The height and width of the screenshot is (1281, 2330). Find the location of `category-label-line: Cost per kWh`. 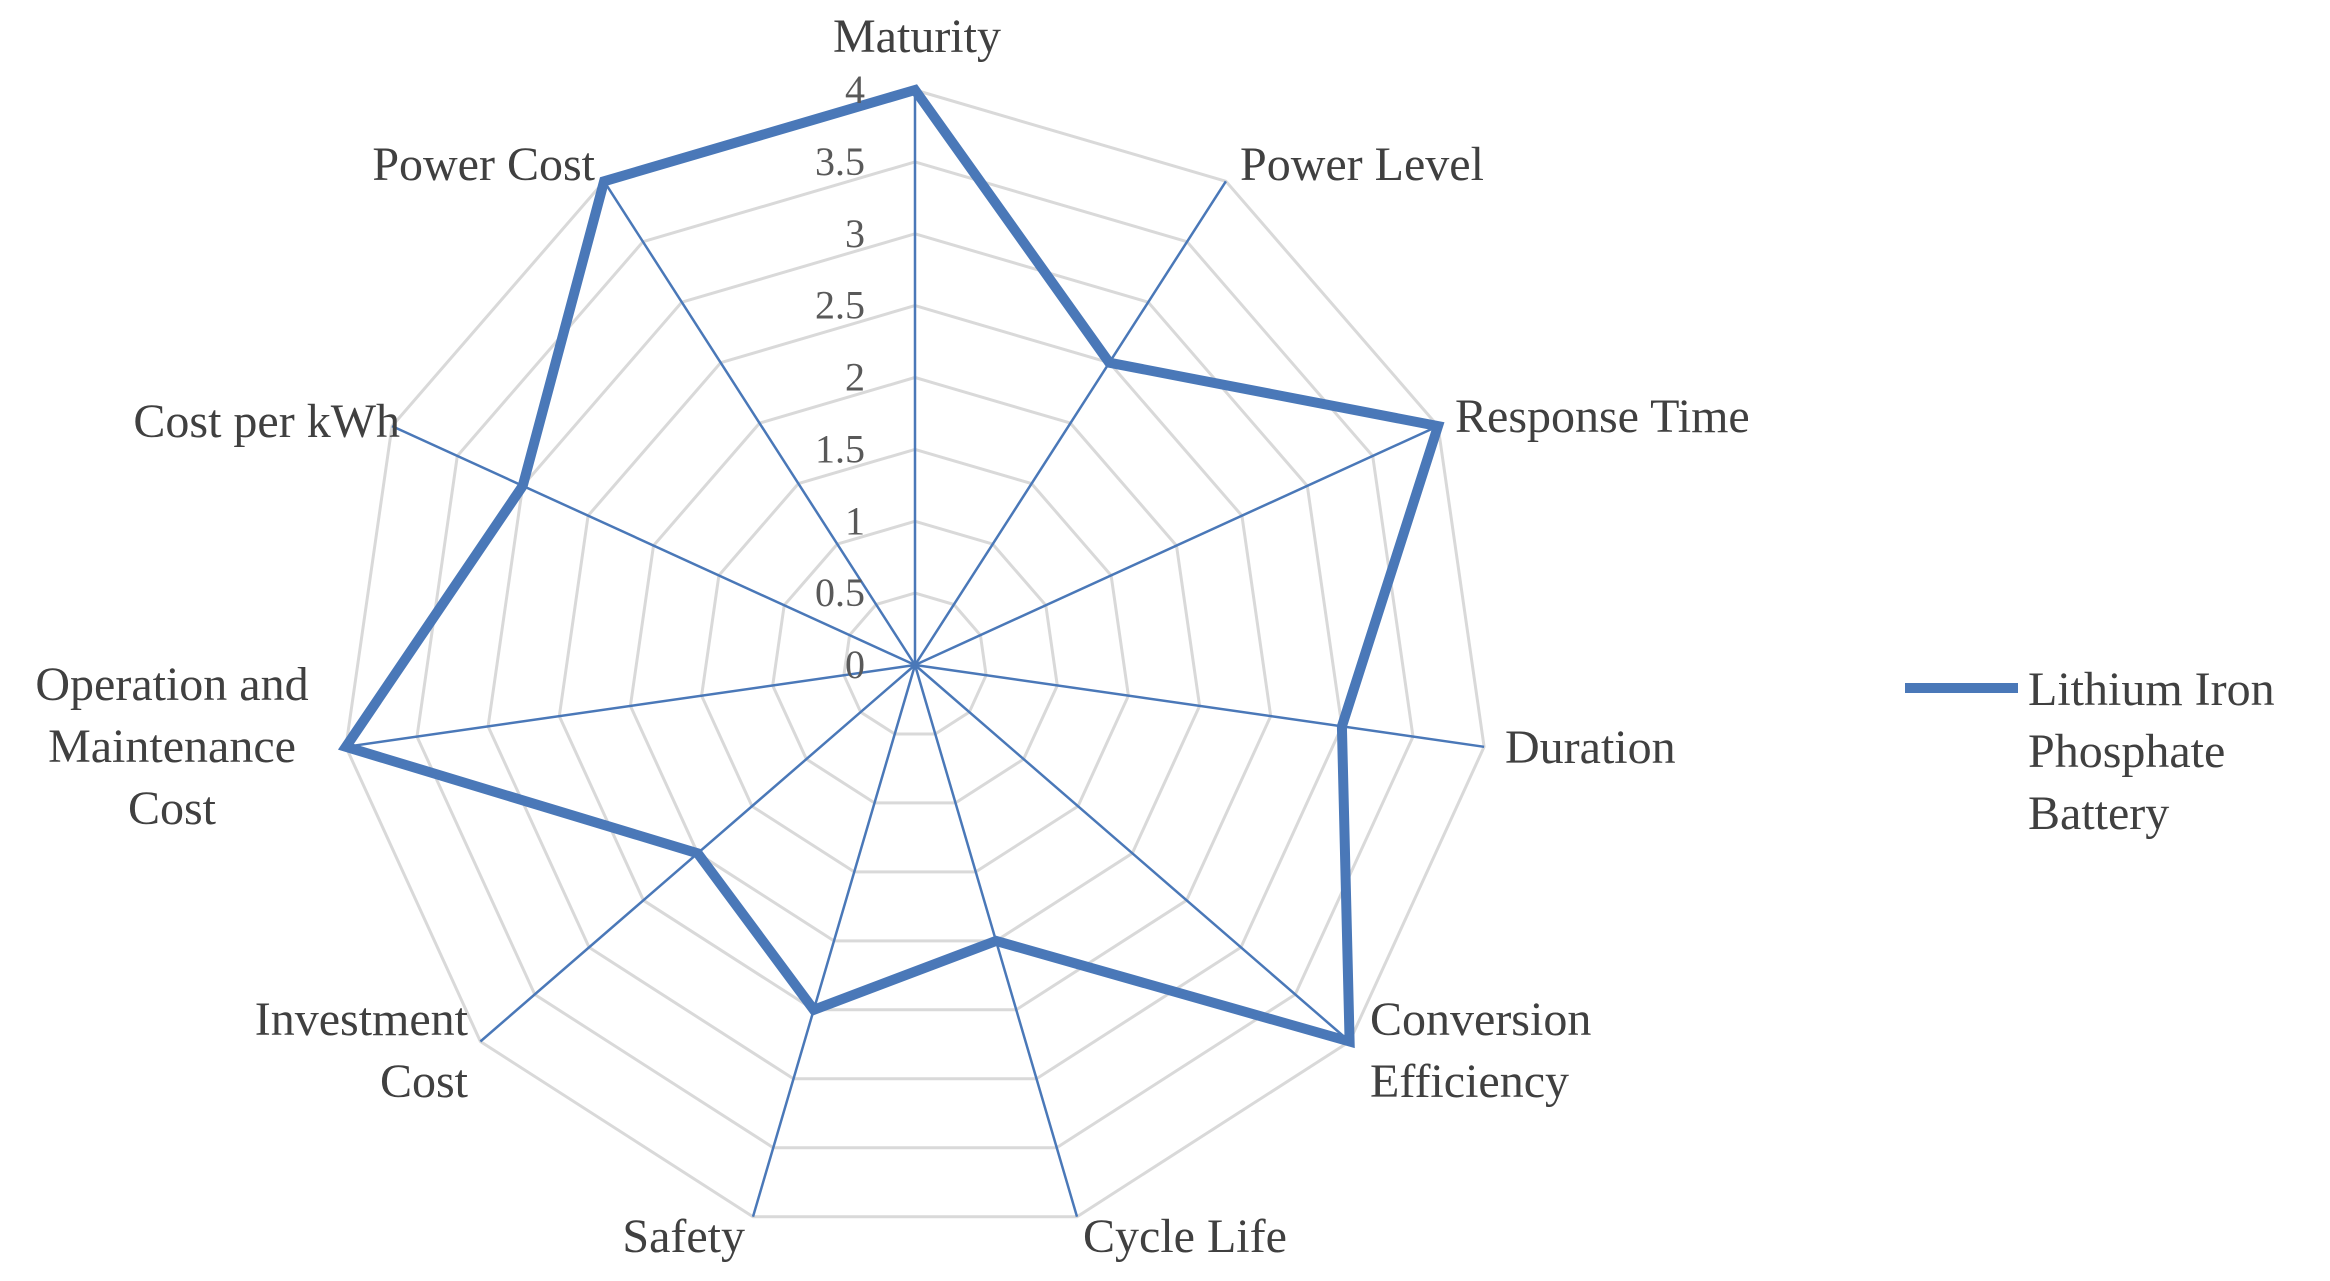

category-label-line: Cost per kWh is located at coordinates (266, 421).